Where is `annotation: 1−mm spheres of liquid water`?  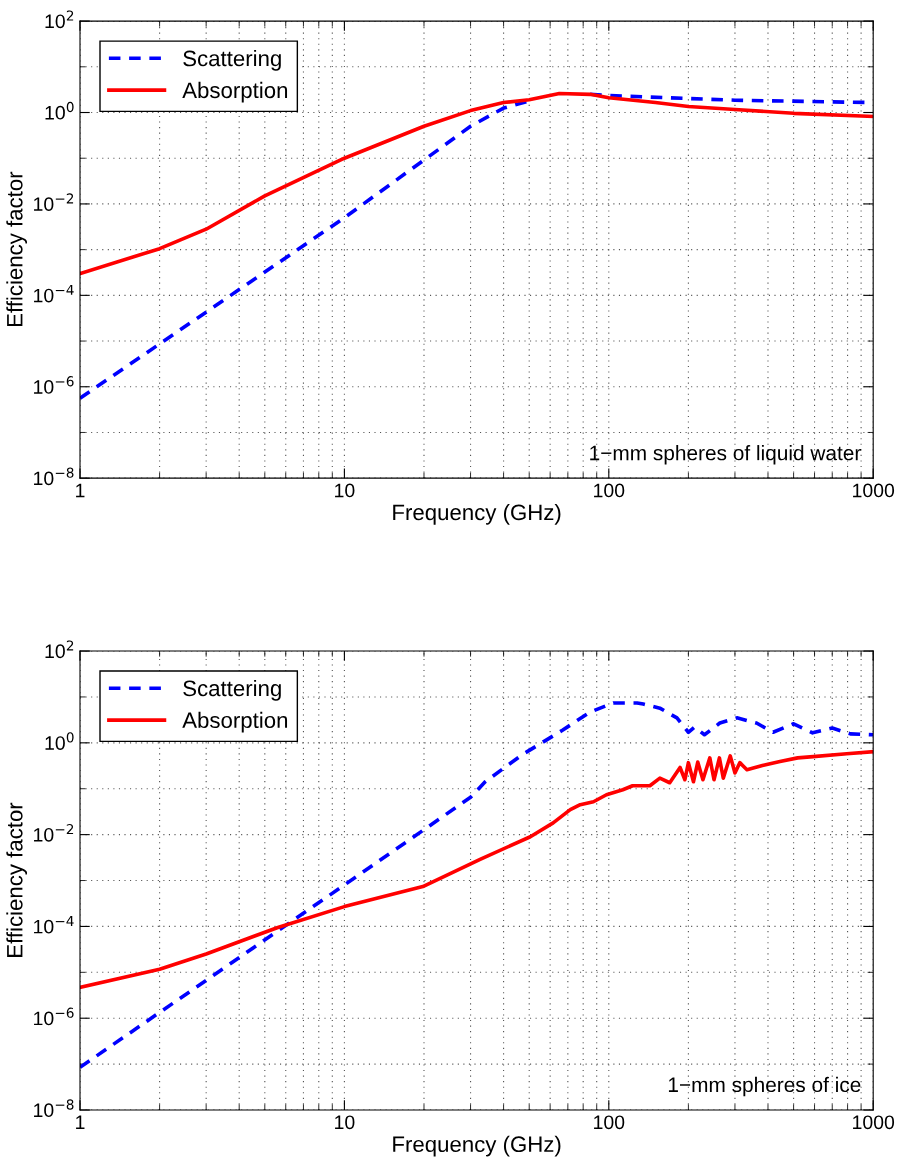 annotation: 1−mm spheres of liquid water is located at coordinates (725, 455).